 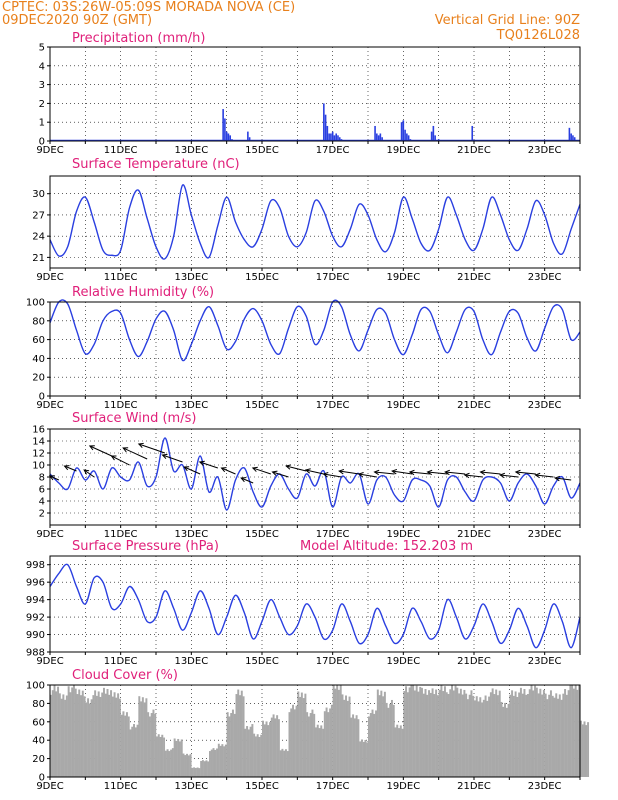 I want to click on humidity-xtick-label: 13DEC, so click(x=191, y=405).